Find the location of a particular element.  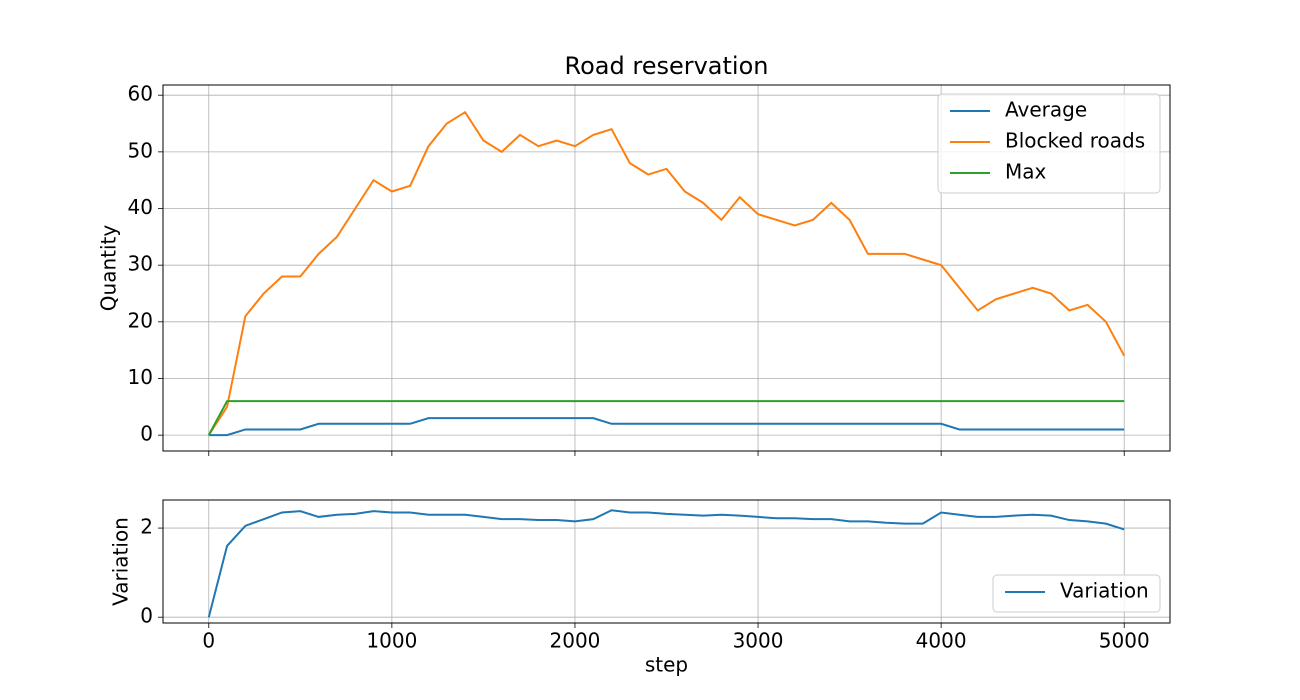

x-tick-label: 3000 is located at coordinates (758, 641).